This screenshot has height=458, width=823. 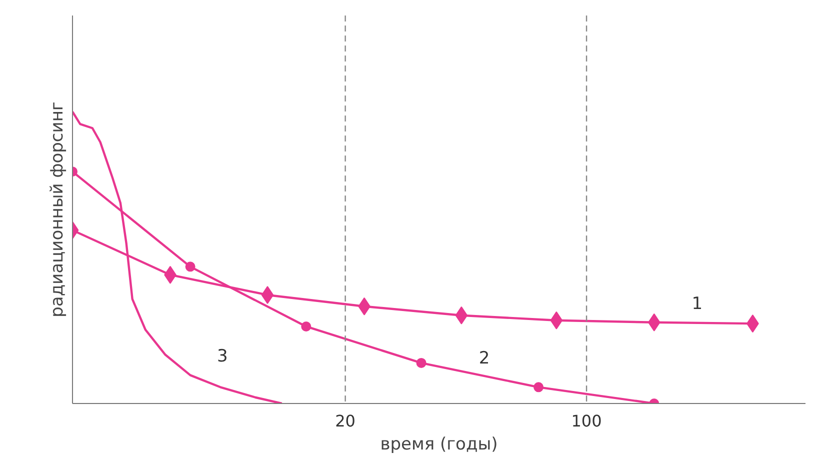 What do you see at coordinates (439, 444) in the screenshot?
I see `x-axis-title: время (годы)` at bounding box center [439, 444].